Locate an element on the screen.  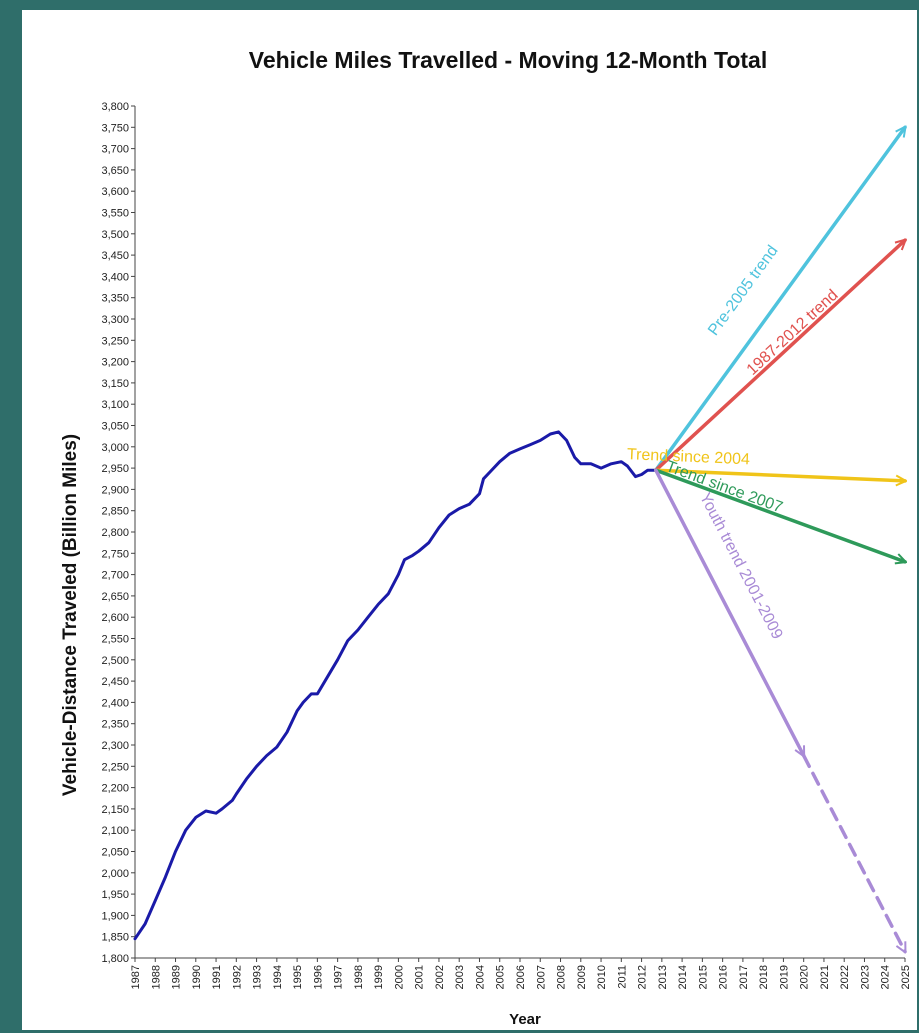
x-tick-label: 2021 is located at coordinates (825, 977).